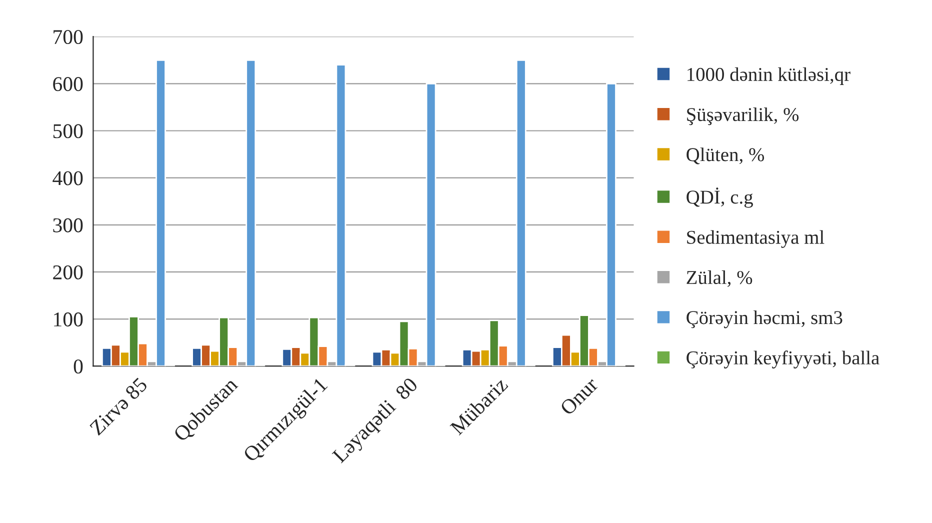 The width and height of the screenshot is (932, 523). Describe the element at coordinates (743, 116) in the screenshot. I see `legend-label: Şüşəvarilik, %` at that location.